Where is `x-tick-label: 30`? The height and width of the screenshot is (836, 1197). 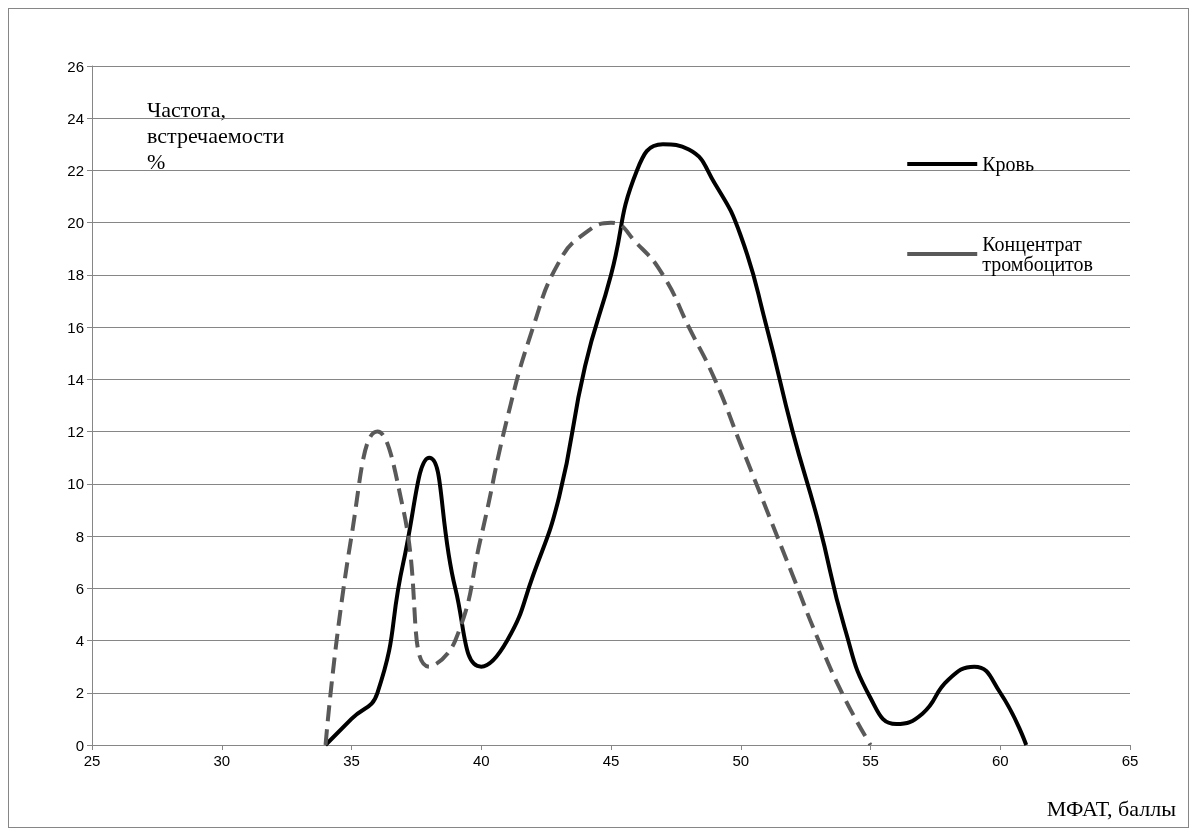
x-tick-label: 30 is located at coordinates (222, 760).